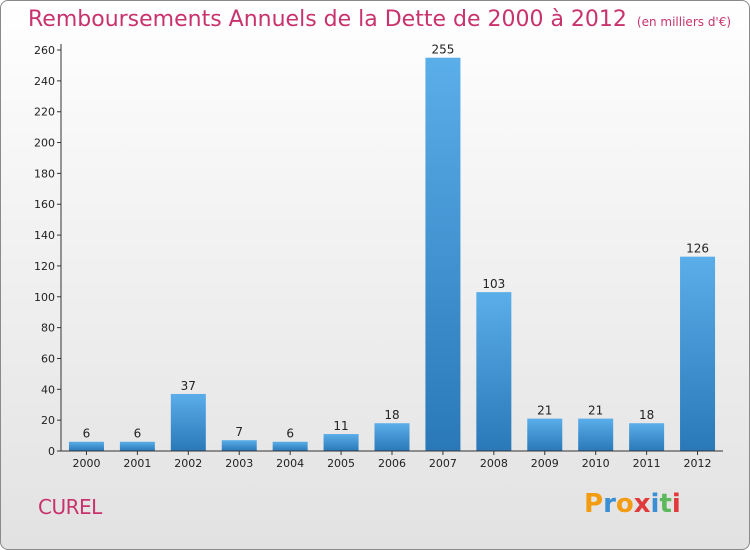 This screenshot has height=550, width=750. What do you see at coordinates (188, 463) in the screenshot?
I see `x-tick-label: 2002` at bounding box center [188, 463].